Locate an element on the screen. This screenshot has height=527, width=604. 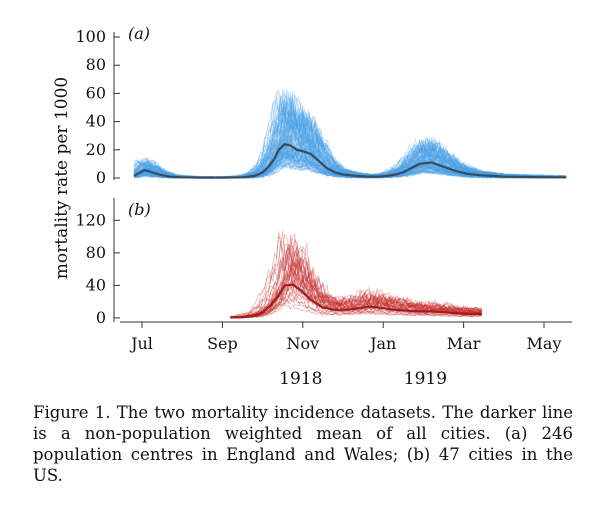
panel-a-mean-line is located at coordinates (350, 160).